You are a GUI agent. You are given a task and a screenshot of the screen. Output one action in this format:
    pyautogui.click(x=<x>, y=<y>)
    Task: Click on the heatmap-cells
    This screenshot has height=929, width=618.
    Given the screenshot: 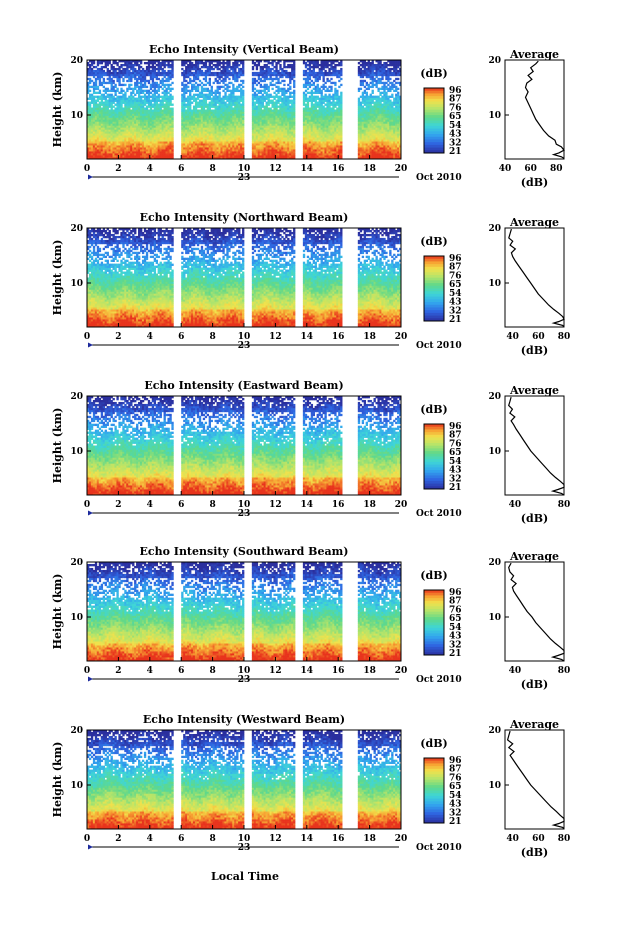 What is the action you would take?
    pyautogui.click(x=244, y=109)
    